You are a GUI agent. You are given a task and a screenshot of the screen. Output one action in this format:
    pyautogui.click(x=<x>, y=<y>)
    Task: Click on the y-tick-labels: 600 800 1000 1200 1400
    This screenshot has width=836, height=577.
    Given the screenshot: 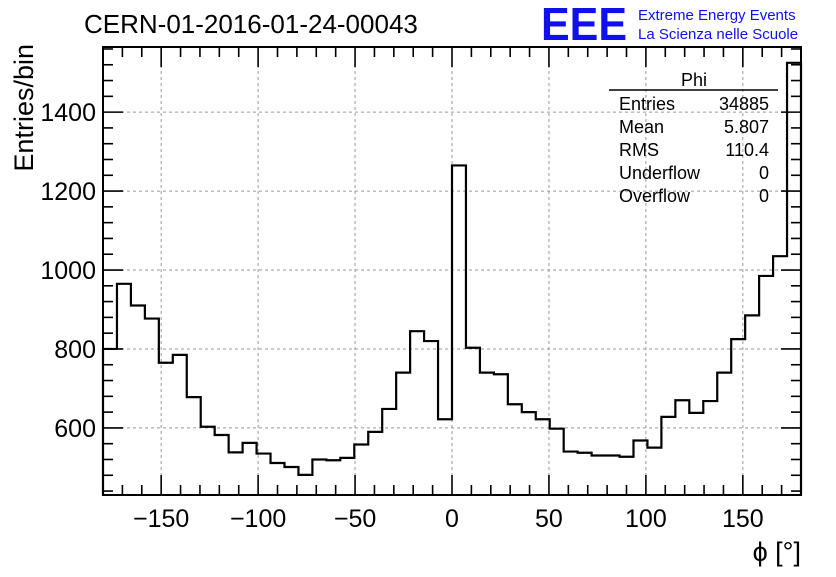 What is the action you would take?
    pyautogui.click(x=68, y=271)
    